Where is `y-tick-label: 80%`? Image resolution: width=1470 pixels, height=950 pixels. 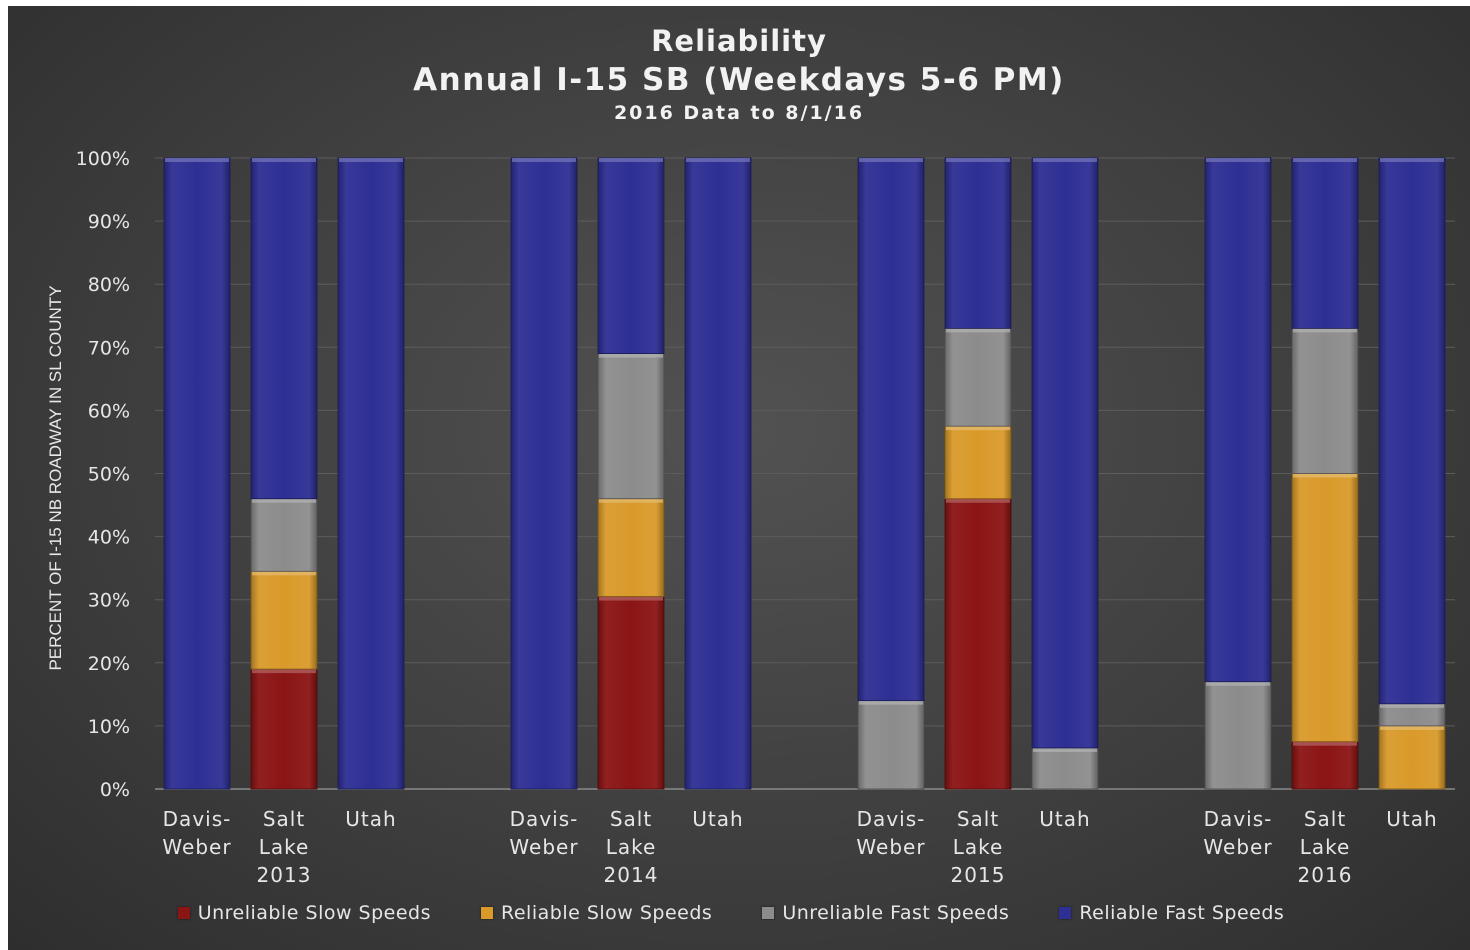 y-tick-label: 80% is located at coordinates (109, 285).